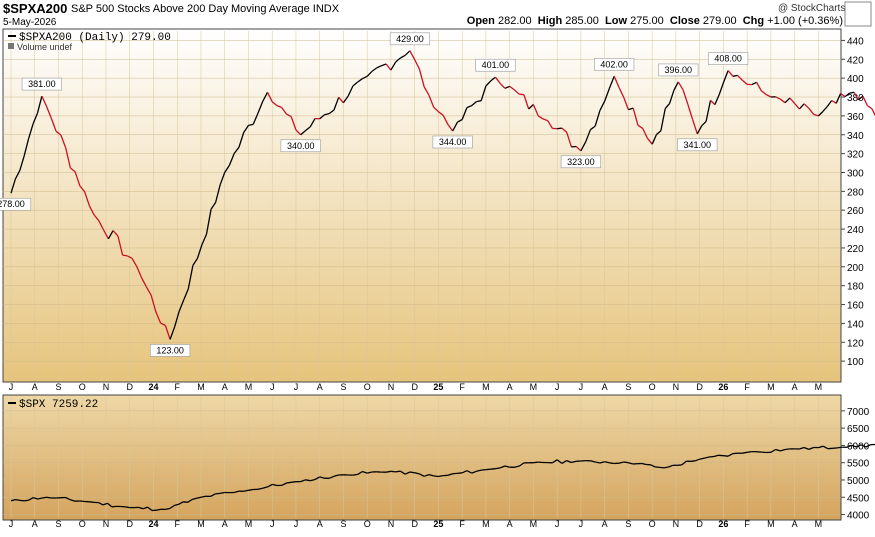 The width and height of the screenshot is (875, 537). Describe the element at coordinates (684, 21) in the screenshot. I see `close-label: Close` at that location.